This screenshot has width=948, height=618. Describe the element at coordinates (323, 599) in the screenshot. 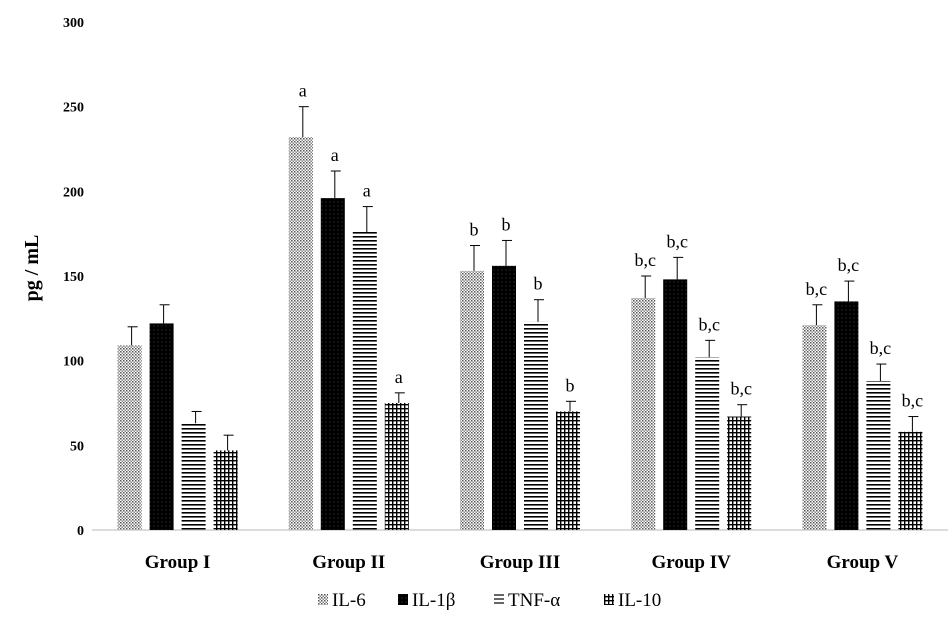

I see `legend-swatch-dots` at that location.